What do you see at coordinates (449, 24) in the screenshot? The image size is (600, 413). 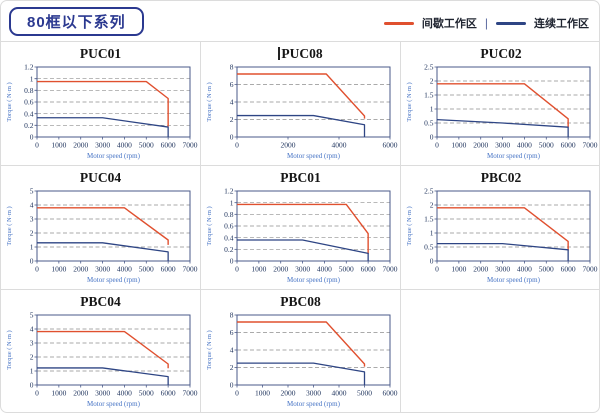 I see `intermittent-legend-label: 间歇工作区` at bounding box center [449, 24].